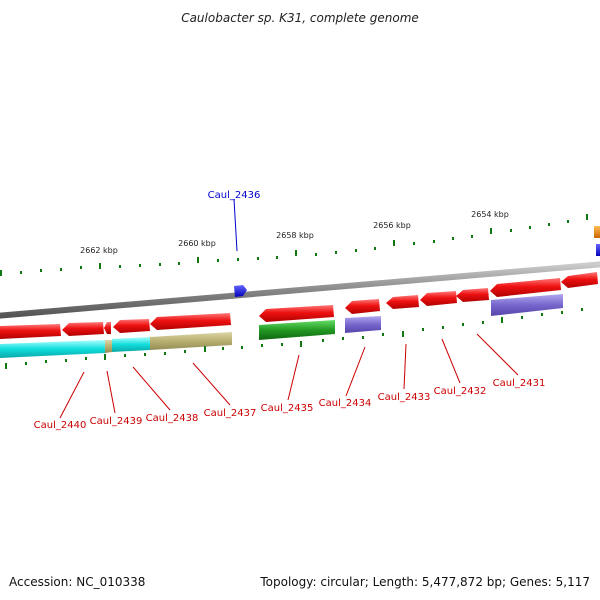  Describe the element at coordinates (404, 397) in the screenshot. I see `gene-label-caul-2433: Caul_2433` at that location.